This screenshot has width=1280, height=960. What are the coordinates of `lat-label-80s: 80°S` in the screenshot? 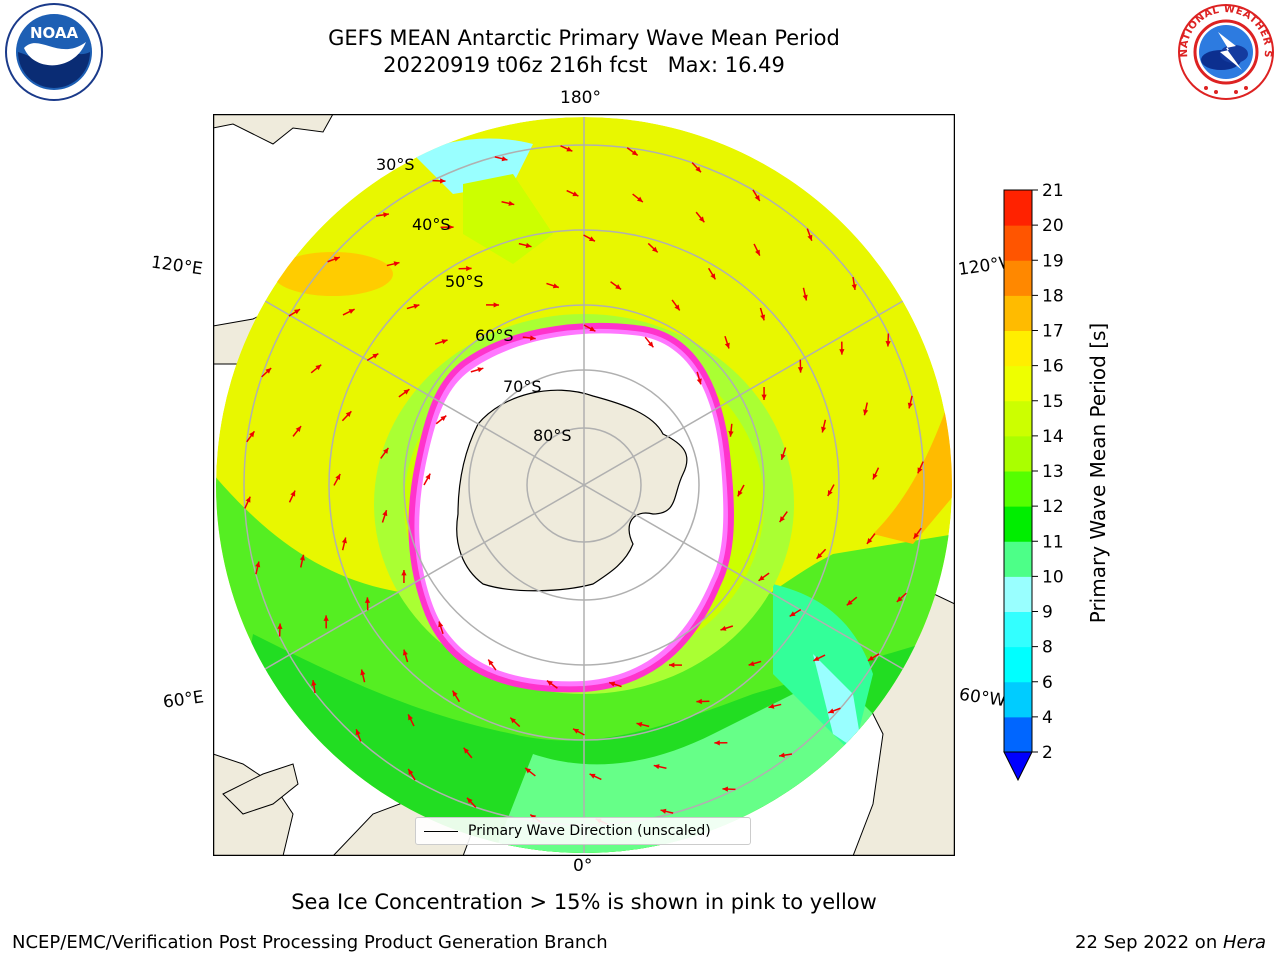 It's located at (552, 435).